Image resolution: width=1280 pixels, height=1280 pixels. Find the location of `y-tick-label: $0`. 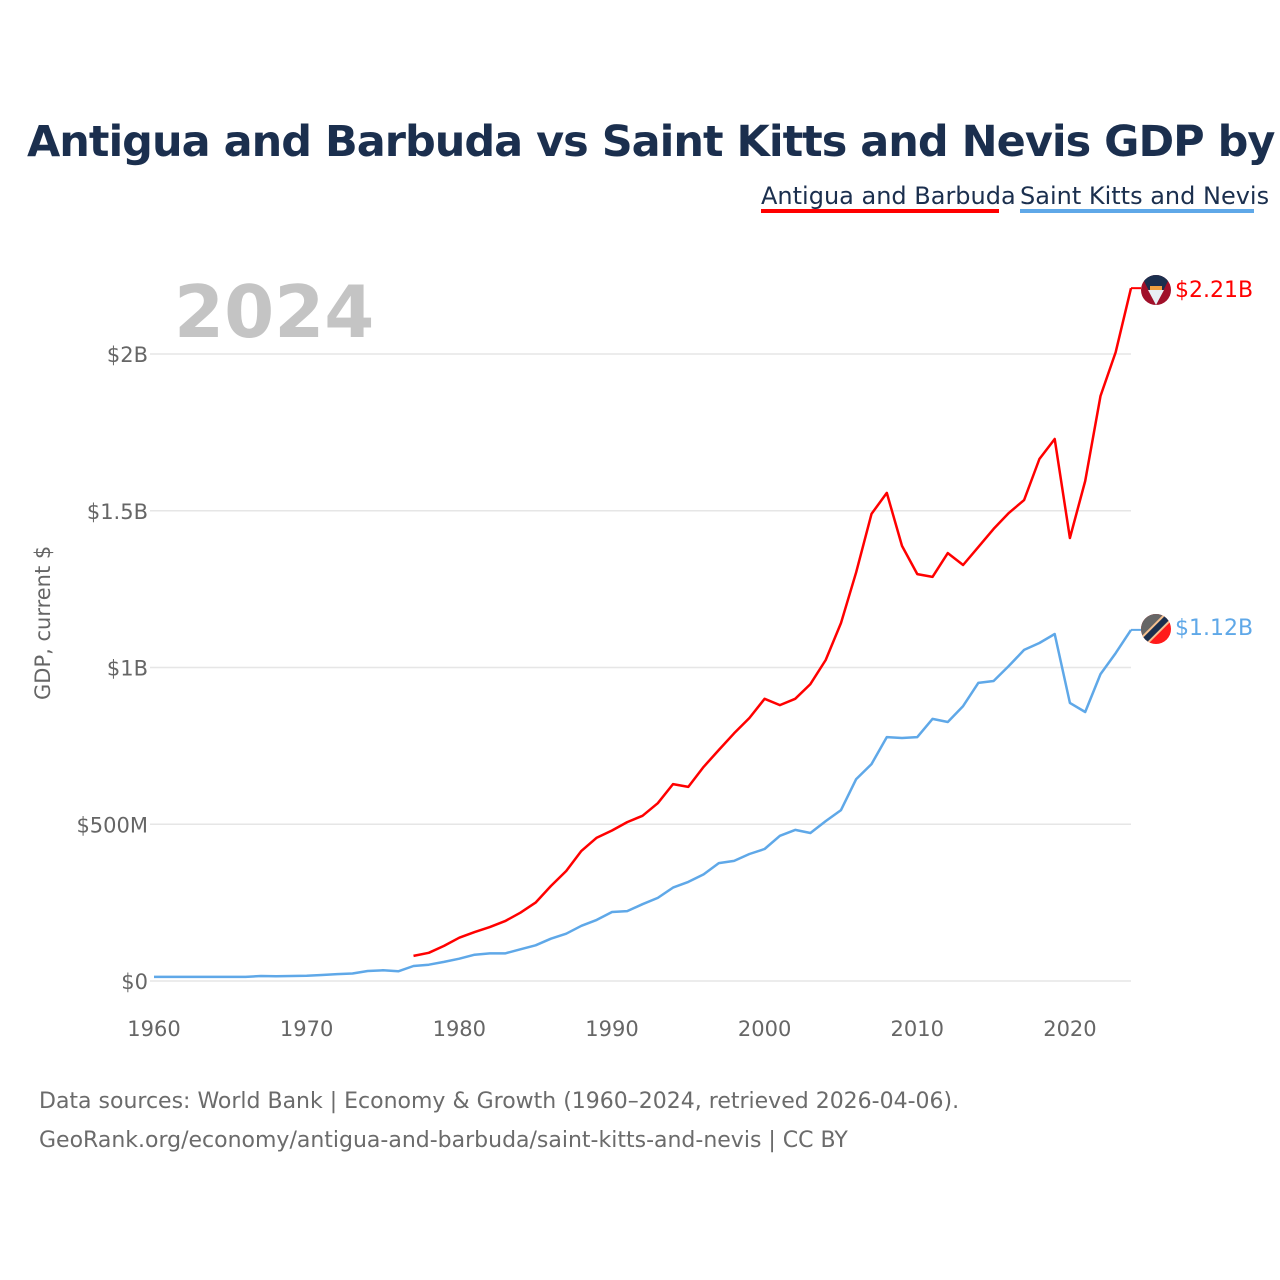

y-tick-label: $0 is located at coordinates (134, 982).